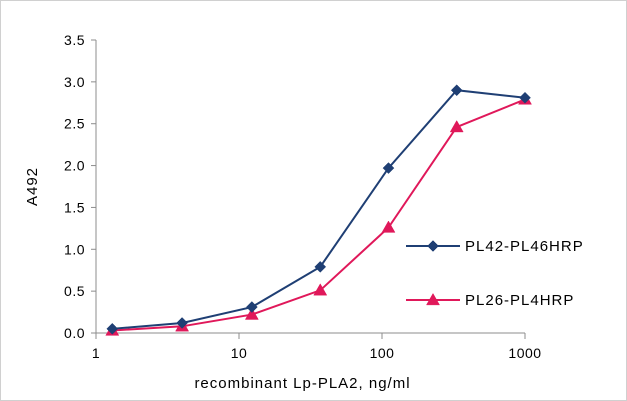 The width and height of the screenshot is (627, 401). Describe the element at coordinates (239, 353) in the screenshot. I see `x-tick-label: 10` at that location.